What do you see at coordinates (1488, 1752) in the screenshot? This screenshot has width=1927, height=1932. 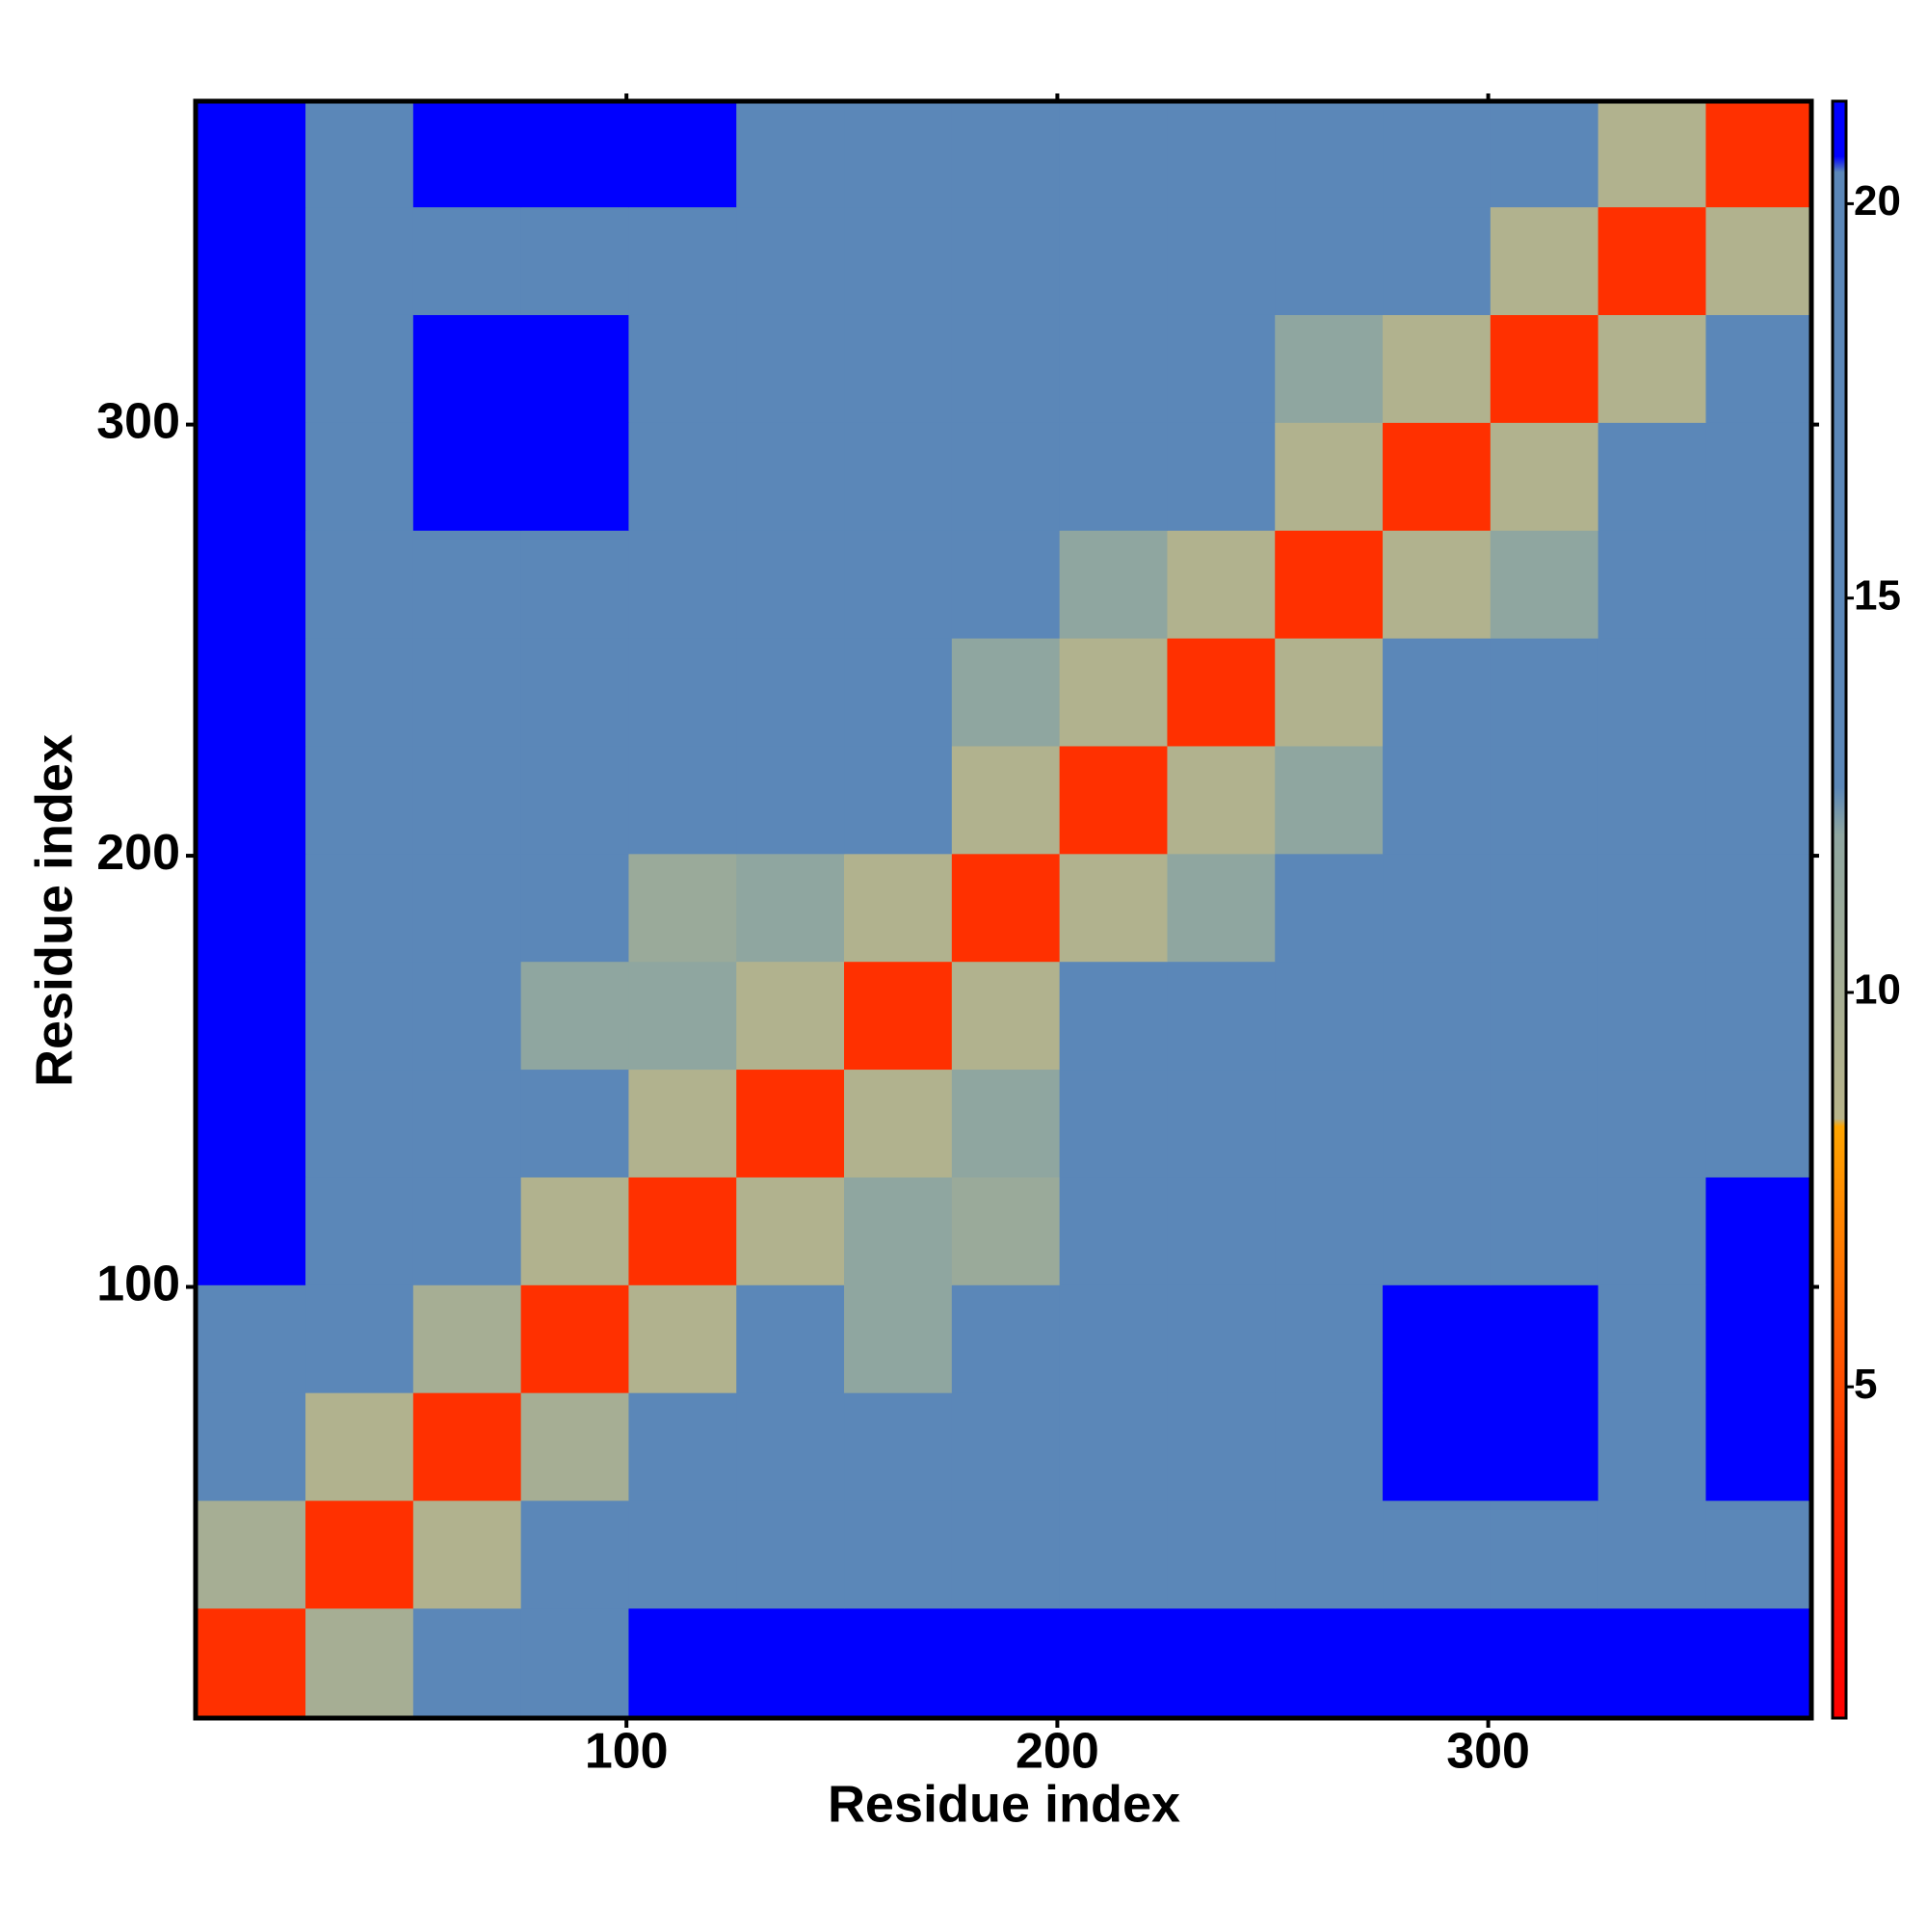 I see `x-tick-label: 300` at bounding box center [1488, 1752].